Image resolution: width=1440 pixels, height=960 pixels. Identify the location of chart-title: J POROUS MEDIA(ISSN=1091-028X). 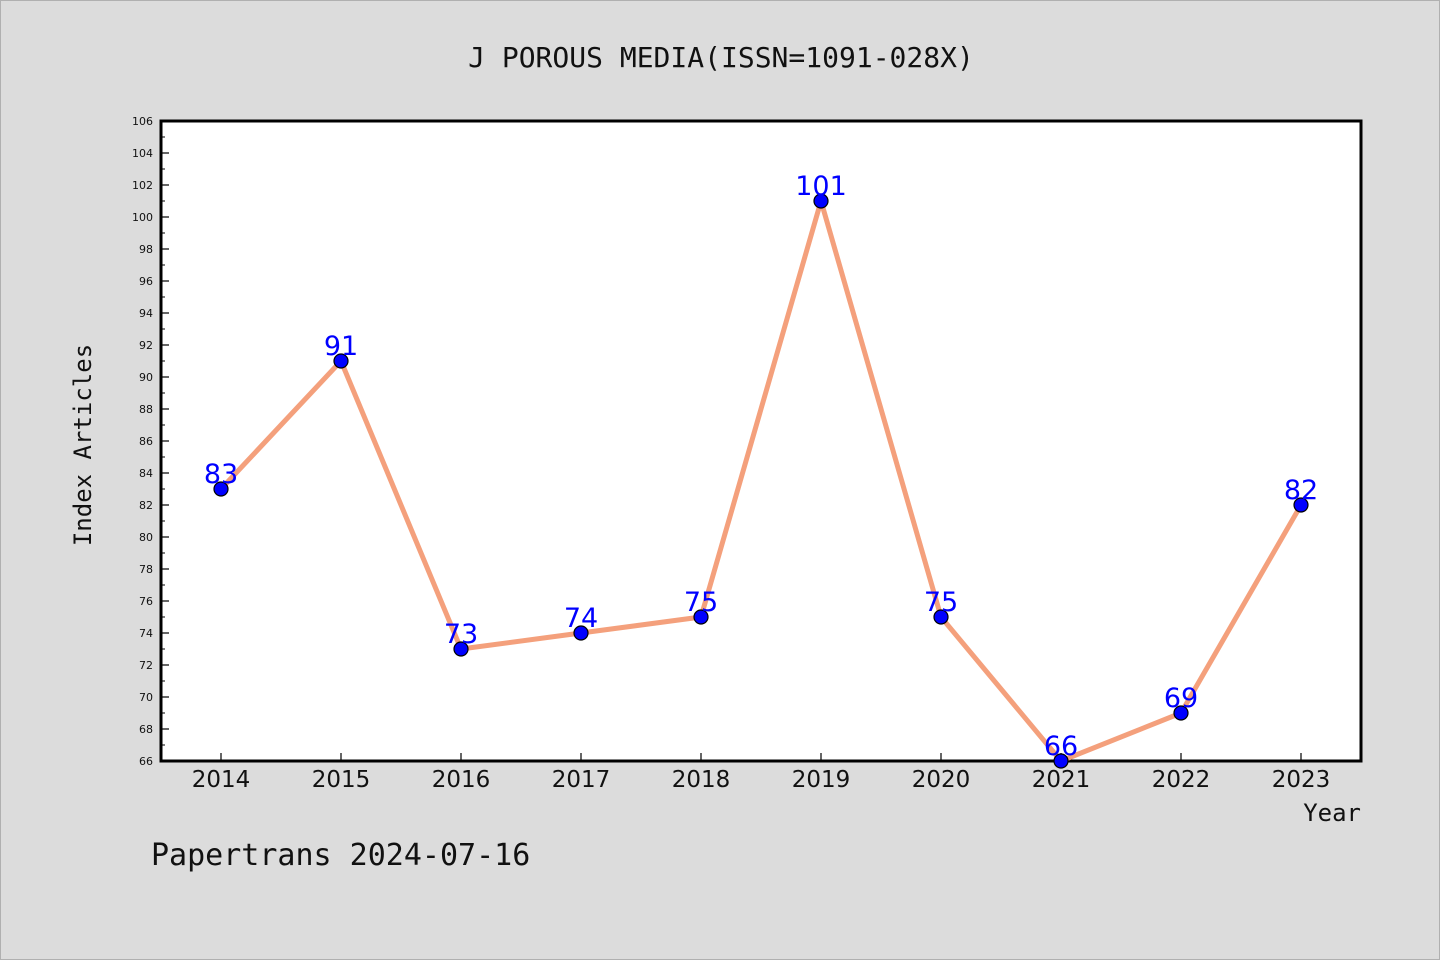
(721, 57).